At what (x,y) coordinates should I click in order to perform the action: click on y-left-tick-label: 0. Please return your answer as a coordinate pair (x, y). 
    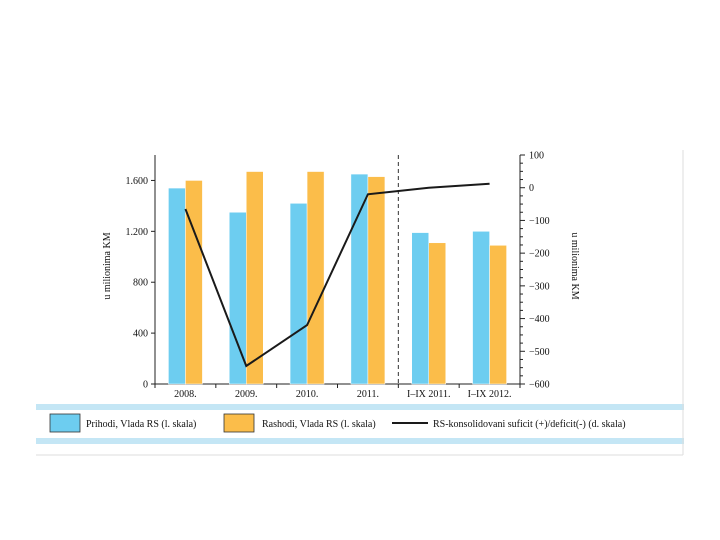
    Looking at the image, I should click on (145, 385).